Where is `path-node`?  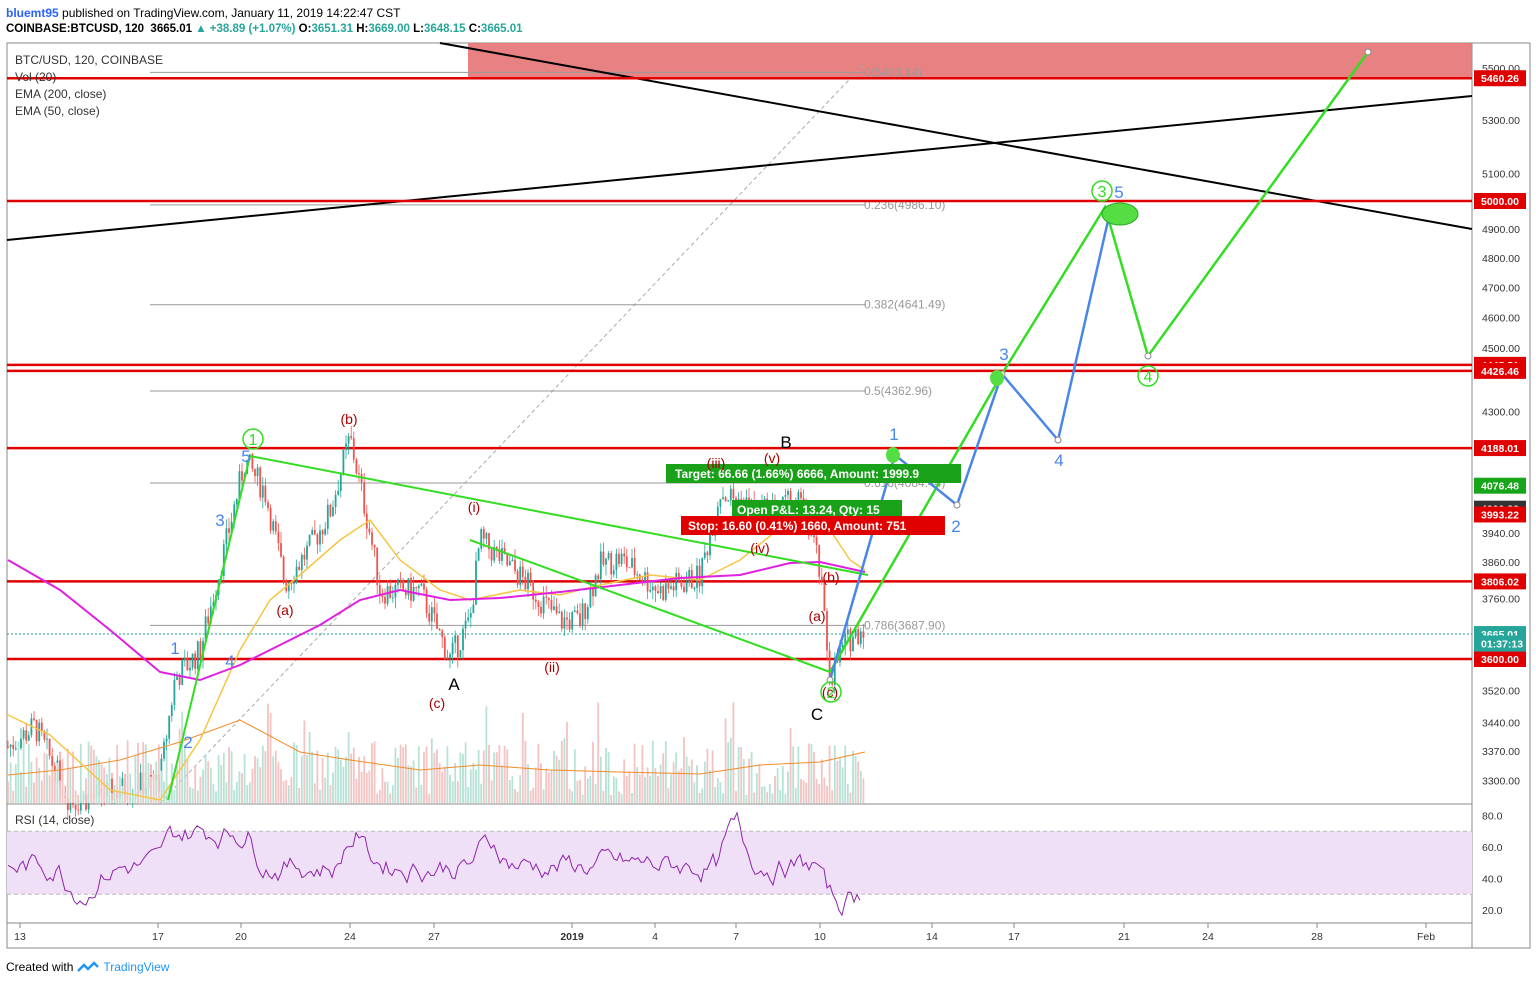 path-node is located at coordinates (1148, 356).